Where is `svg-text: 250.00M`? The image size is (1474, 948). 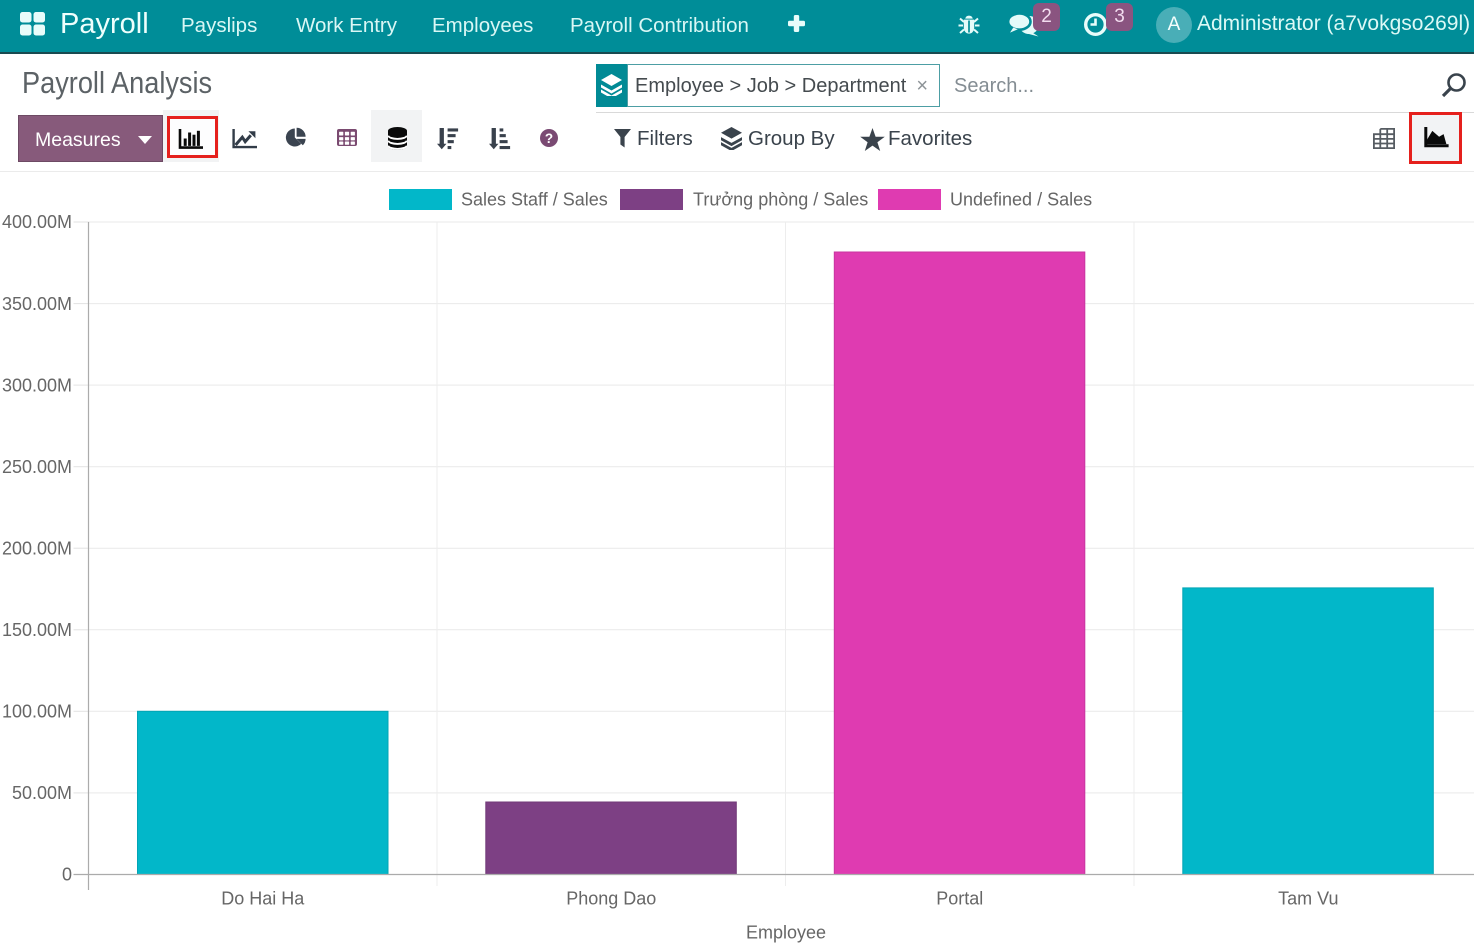
svg-text: 250.00M is located at coordinates (37, 467).